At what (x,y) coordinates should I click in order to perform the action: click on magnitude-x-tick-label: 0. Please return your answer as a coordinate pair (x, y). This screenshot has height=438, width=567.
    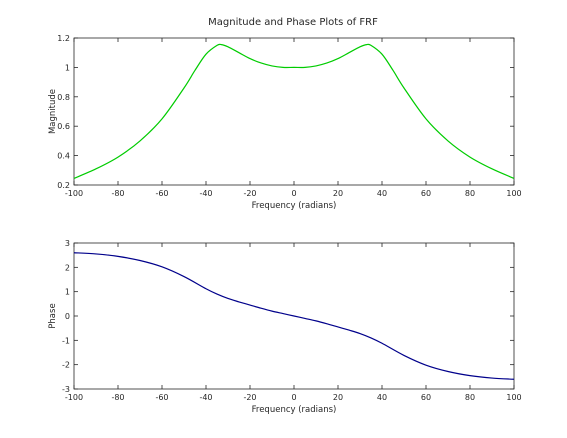
    Looking at the image, I should click on (293, 193).